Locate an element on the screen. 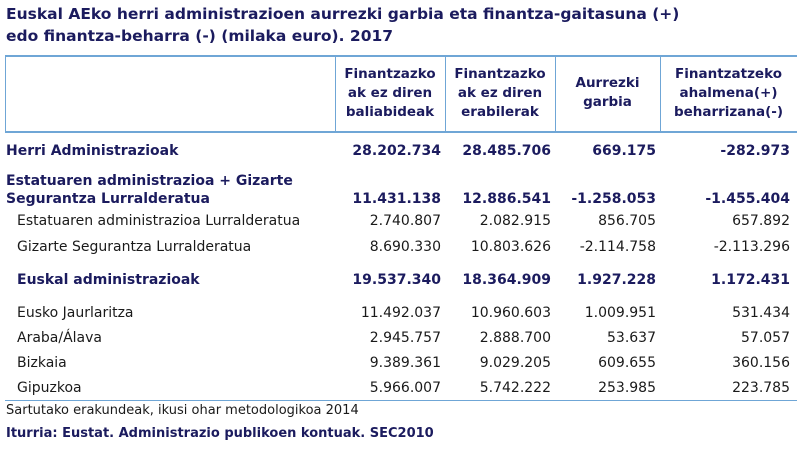 This screenshot has height=457, width=800. cell: 1.009.951 is located at coordinates (620, 313).